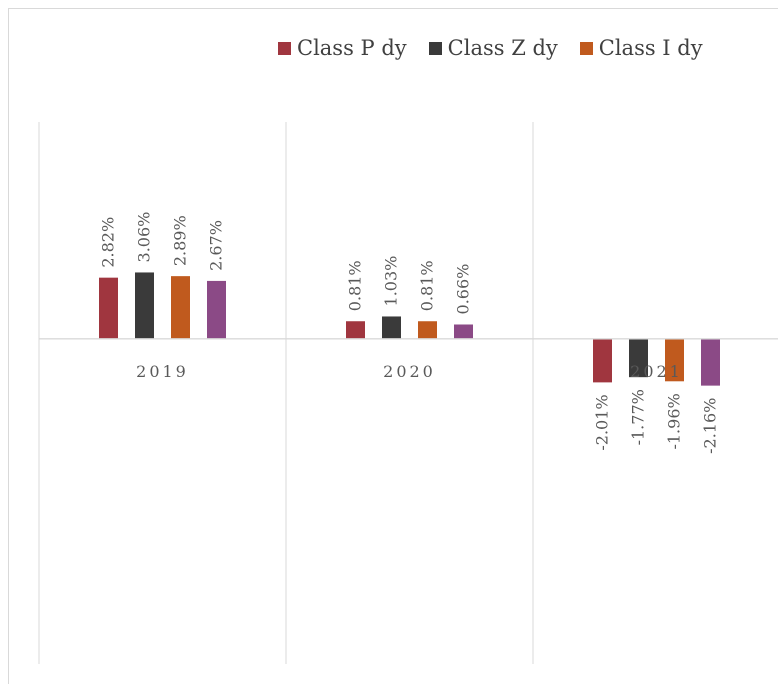  I want to click on legend-item-class-z: Class Z dy, so click(493, 48).